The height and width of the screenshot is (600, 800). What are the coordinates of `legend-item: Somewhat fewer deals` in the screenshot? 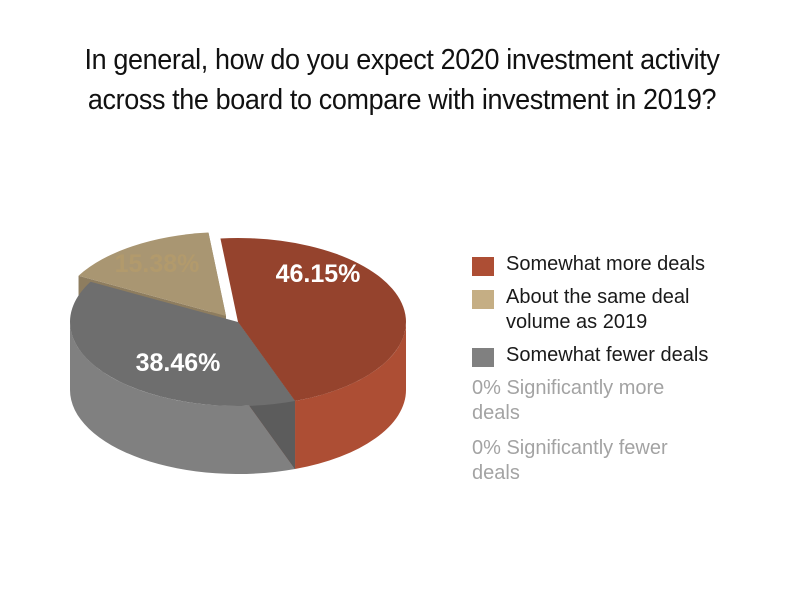 It's located at (632, 355).